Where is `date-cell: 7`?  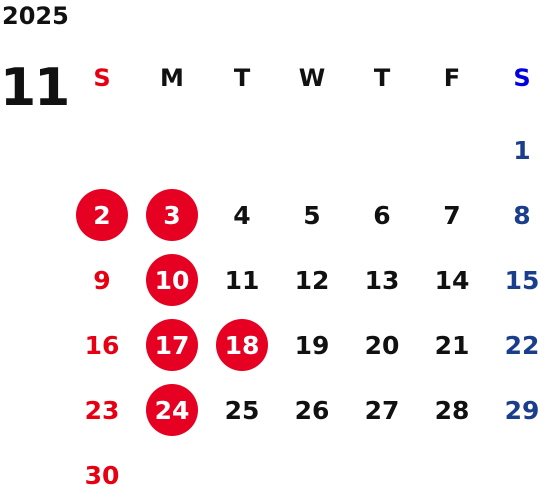
date-cell: 7 is located at coordinates (452, 215).